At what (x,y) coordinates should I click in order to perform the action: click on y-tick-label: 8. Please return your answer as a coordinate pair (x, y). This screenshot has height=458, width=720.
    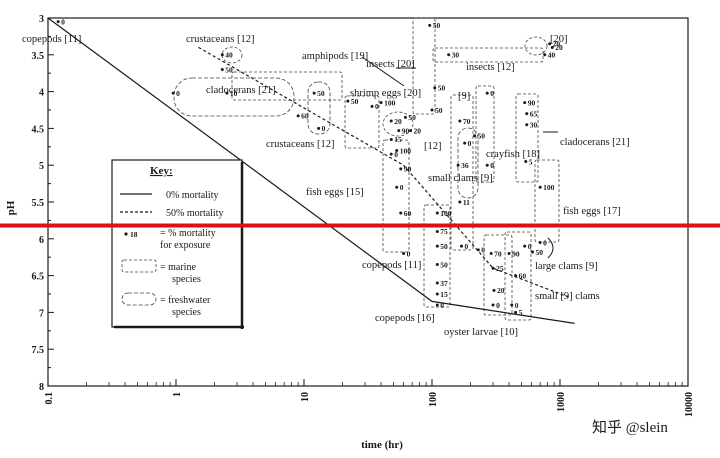
    Looking at the image, I should click on (41, 387).